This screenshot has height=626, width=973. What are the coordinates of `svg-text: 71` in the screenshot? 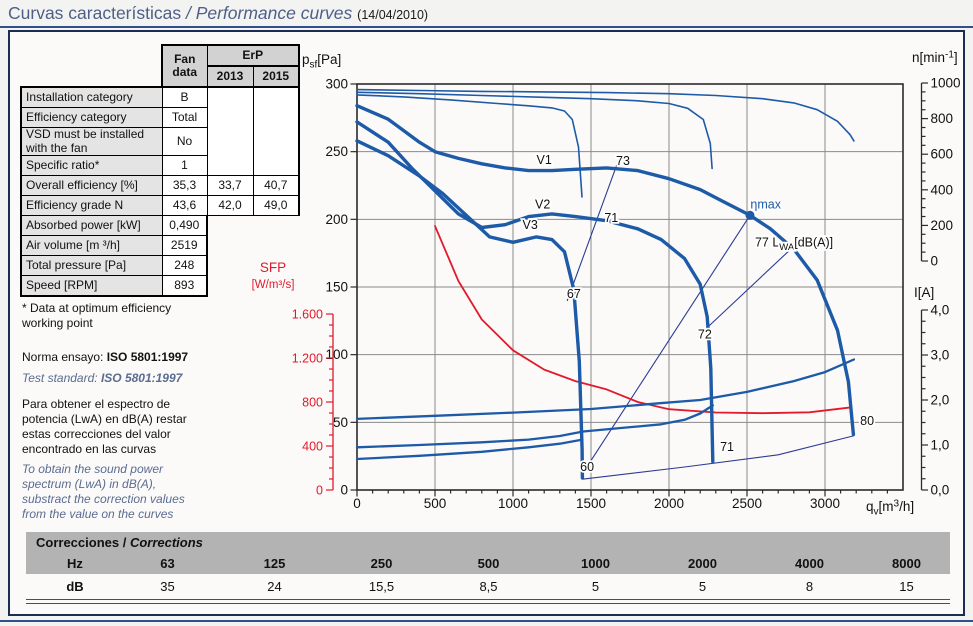 It's located at (611, 218).